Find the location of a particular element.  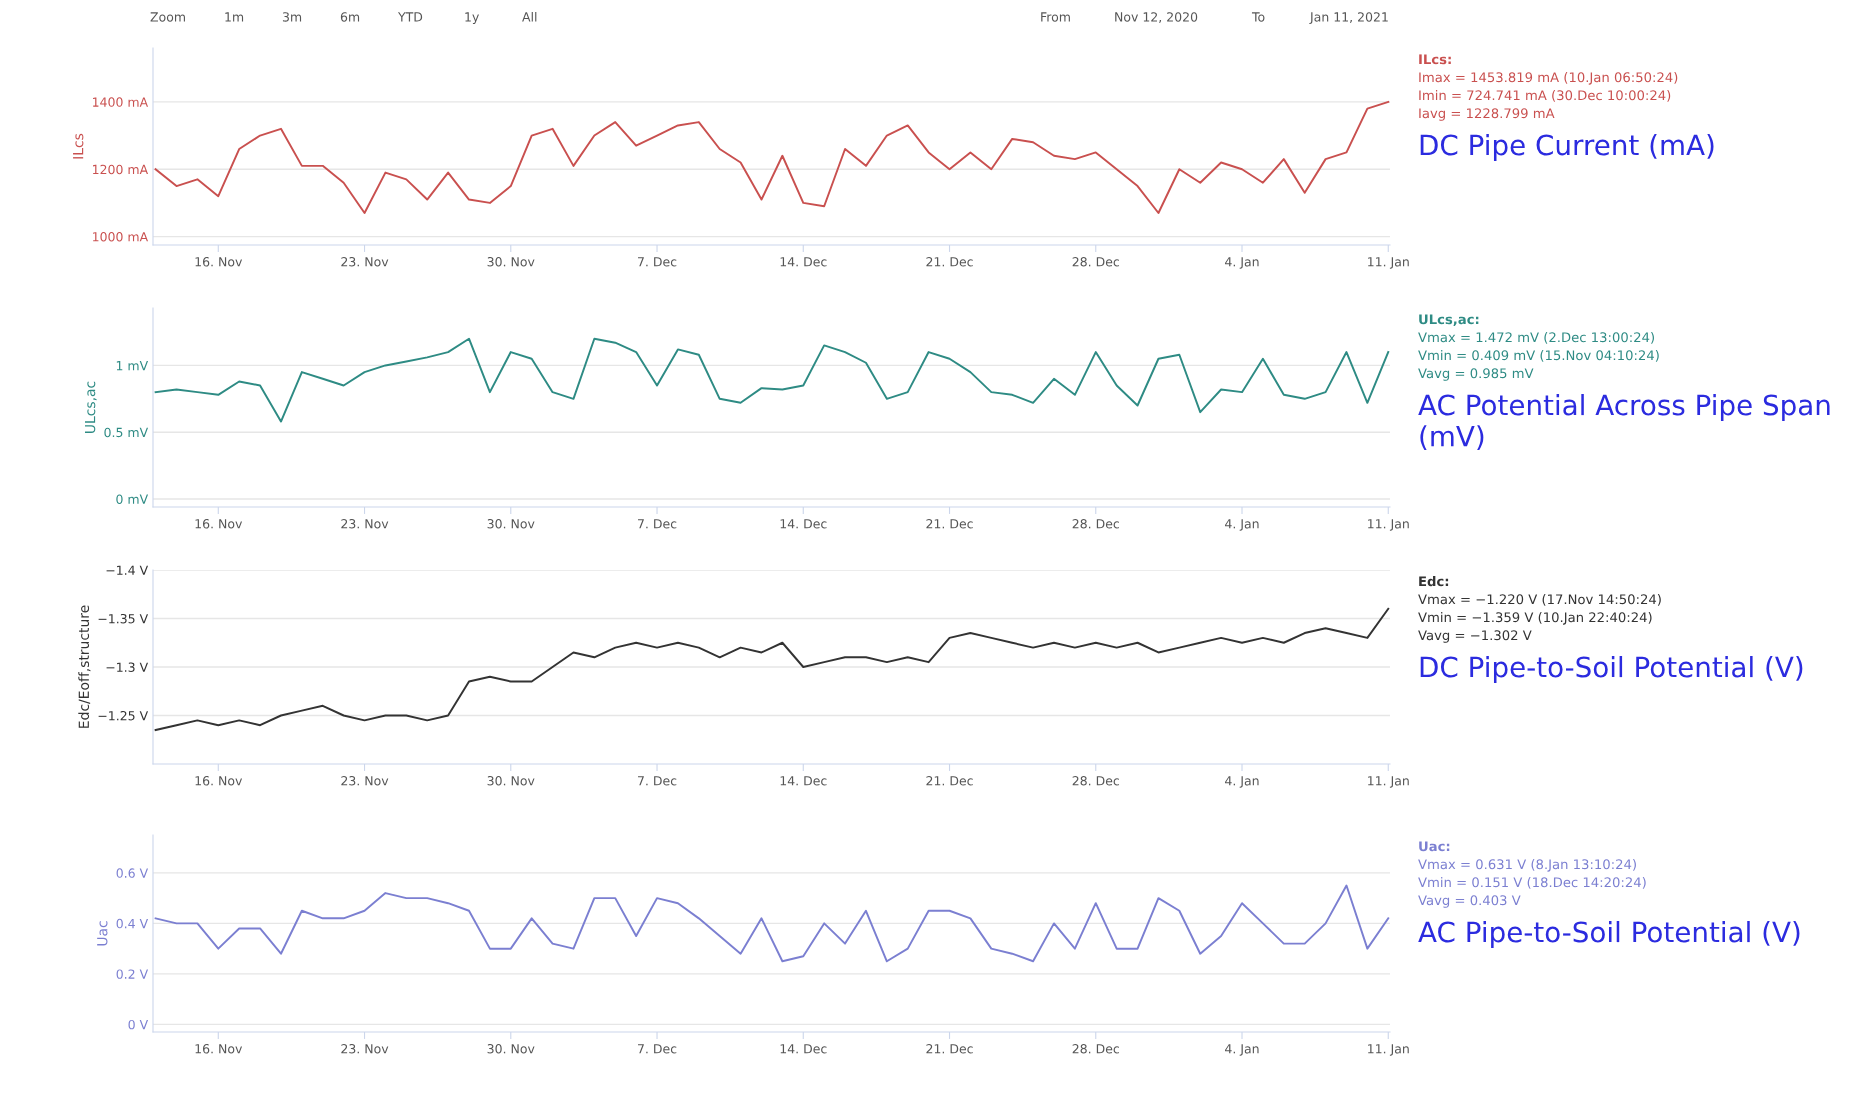

y-axis-title: Uac is located at coordinates (102, 933).